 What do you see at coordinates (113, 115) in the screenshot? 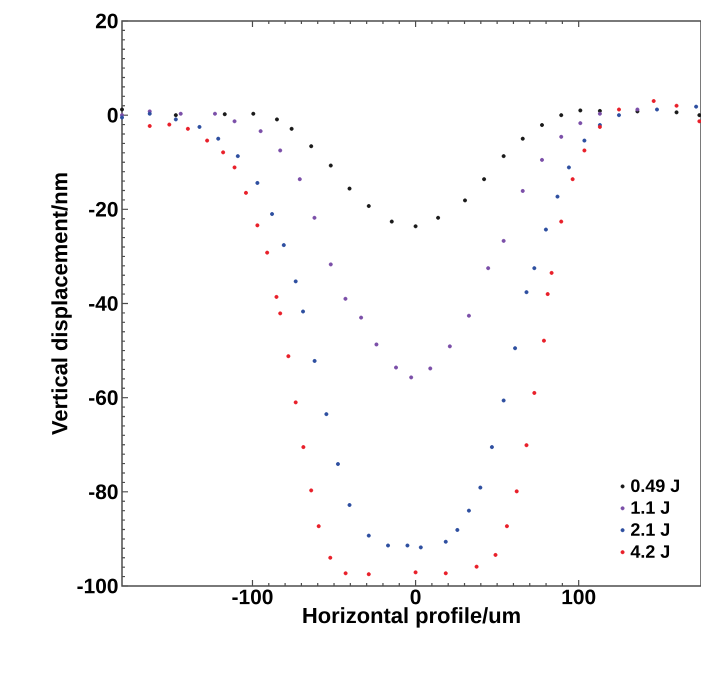
I see `y-tick-label: 0` at bounding box center [113, 115].